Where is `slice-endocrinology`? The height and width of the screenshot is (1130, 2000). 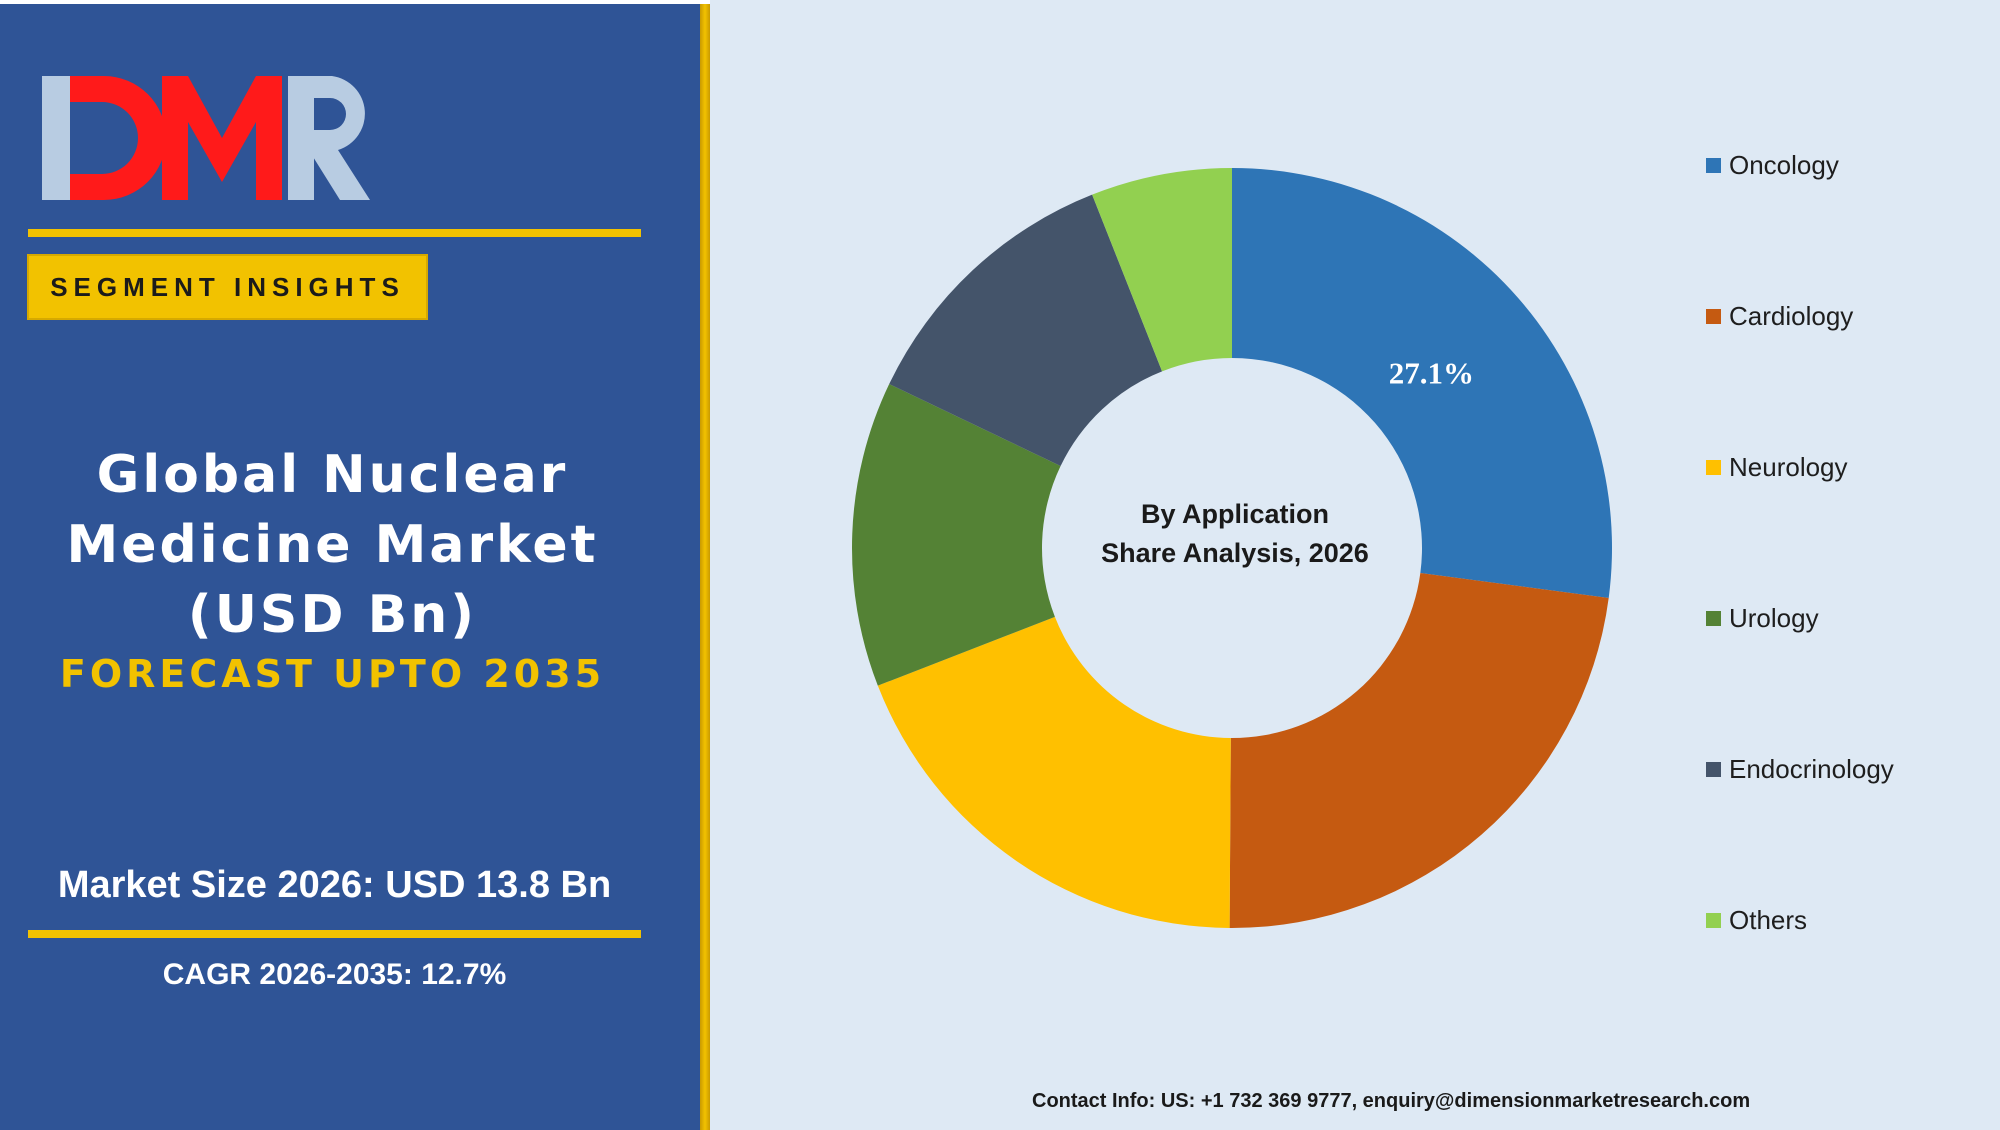
slice-endocrinology is located at coordinates (1026, 330).